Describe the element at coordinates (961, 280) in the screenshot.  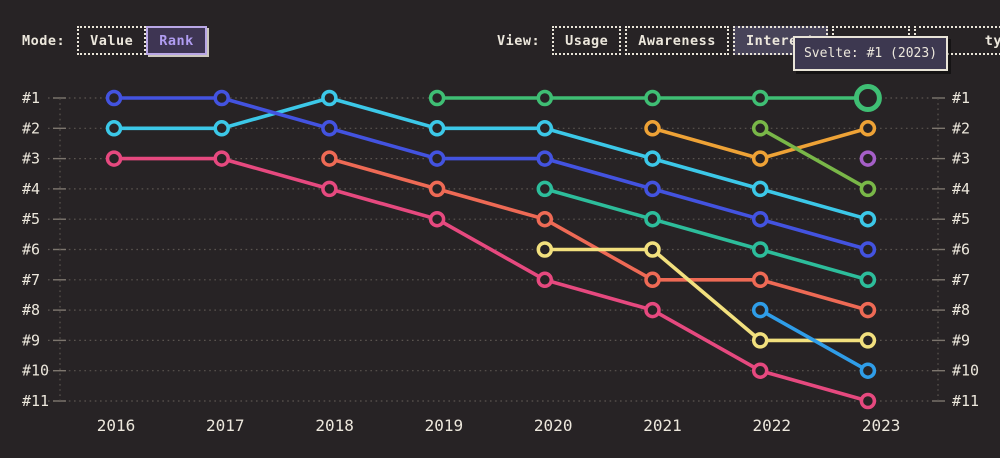
I see `rank-label-right: #7` at that location.